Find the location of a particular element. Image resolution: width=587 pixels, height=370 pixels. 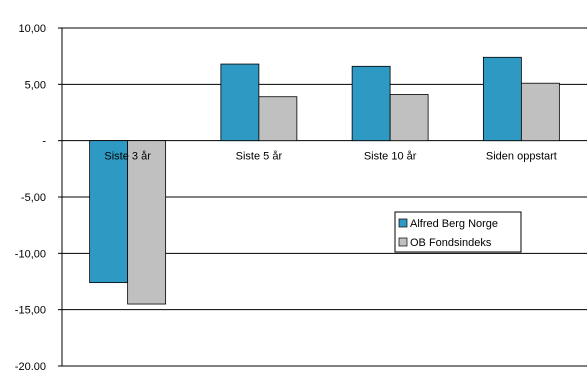

category-label: Siden oppstart is located at coordinates (521, 157).